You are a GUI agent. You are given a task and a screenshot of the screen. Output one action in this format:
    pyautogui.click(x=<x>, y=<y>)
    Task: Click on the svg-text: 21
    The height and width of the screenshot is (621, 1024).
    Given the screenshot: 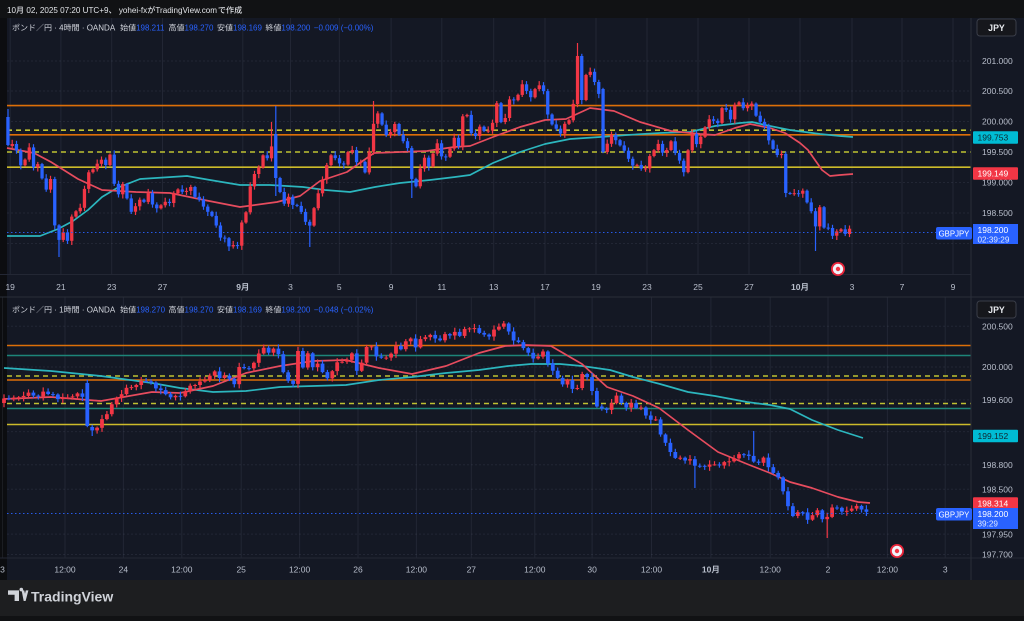 What is the action you would take?
    pyautogui.click(x=61, y=287)
    